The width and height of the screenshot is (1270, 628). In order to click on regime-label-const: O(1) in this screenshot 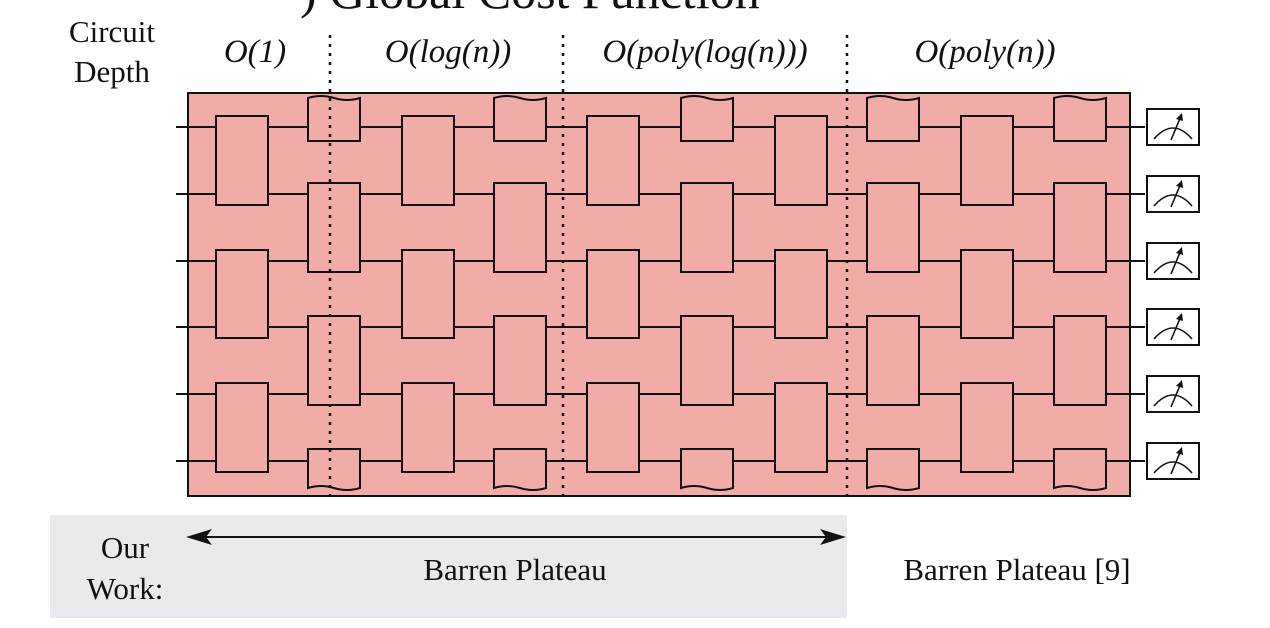, I will do `click(255, 52)`.